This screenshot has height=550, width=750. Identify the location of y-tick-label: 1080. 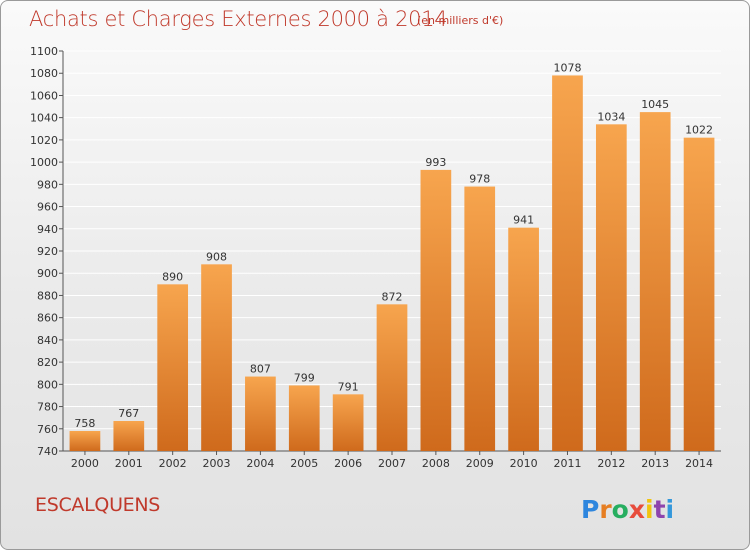
(44, 73).